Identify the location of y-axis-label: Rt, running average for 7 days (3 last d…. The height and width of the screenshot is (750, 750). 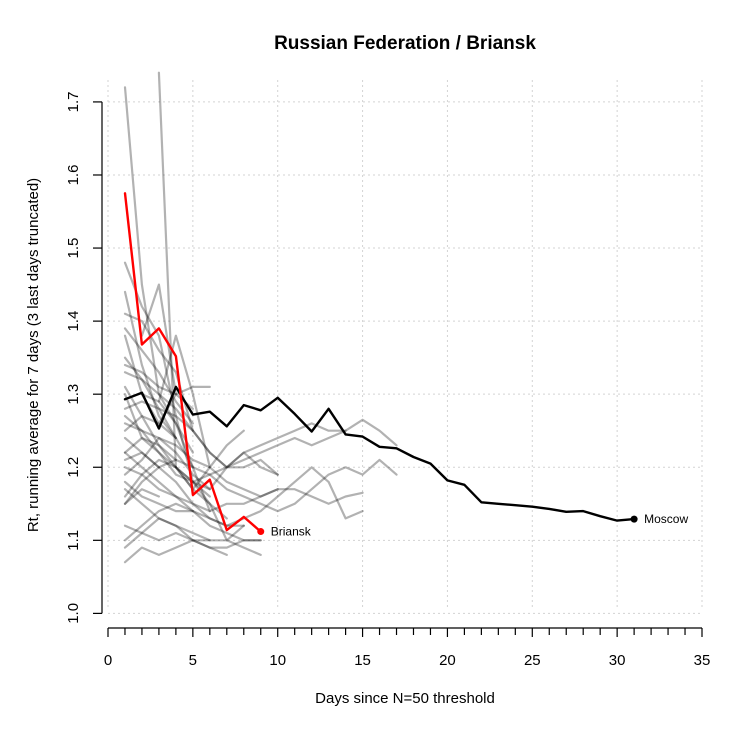
(33, 355).